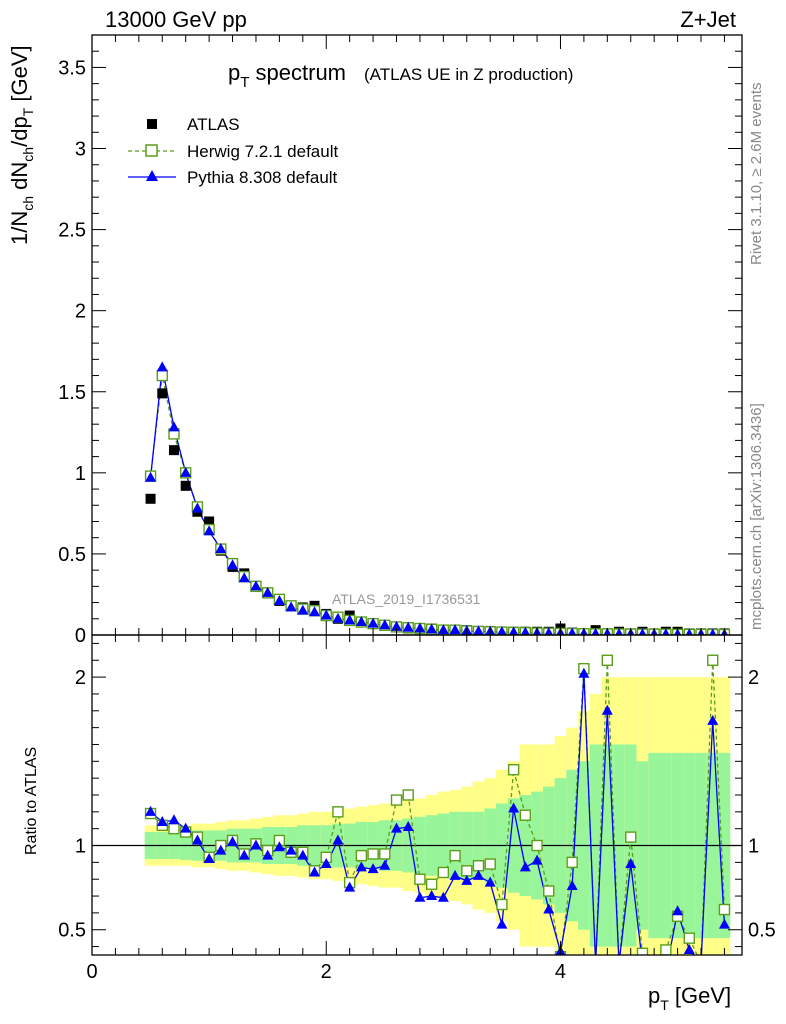 The image size is (786, 1024). I want to click on main-y-tick-label: 3.5, so click(72, 68).